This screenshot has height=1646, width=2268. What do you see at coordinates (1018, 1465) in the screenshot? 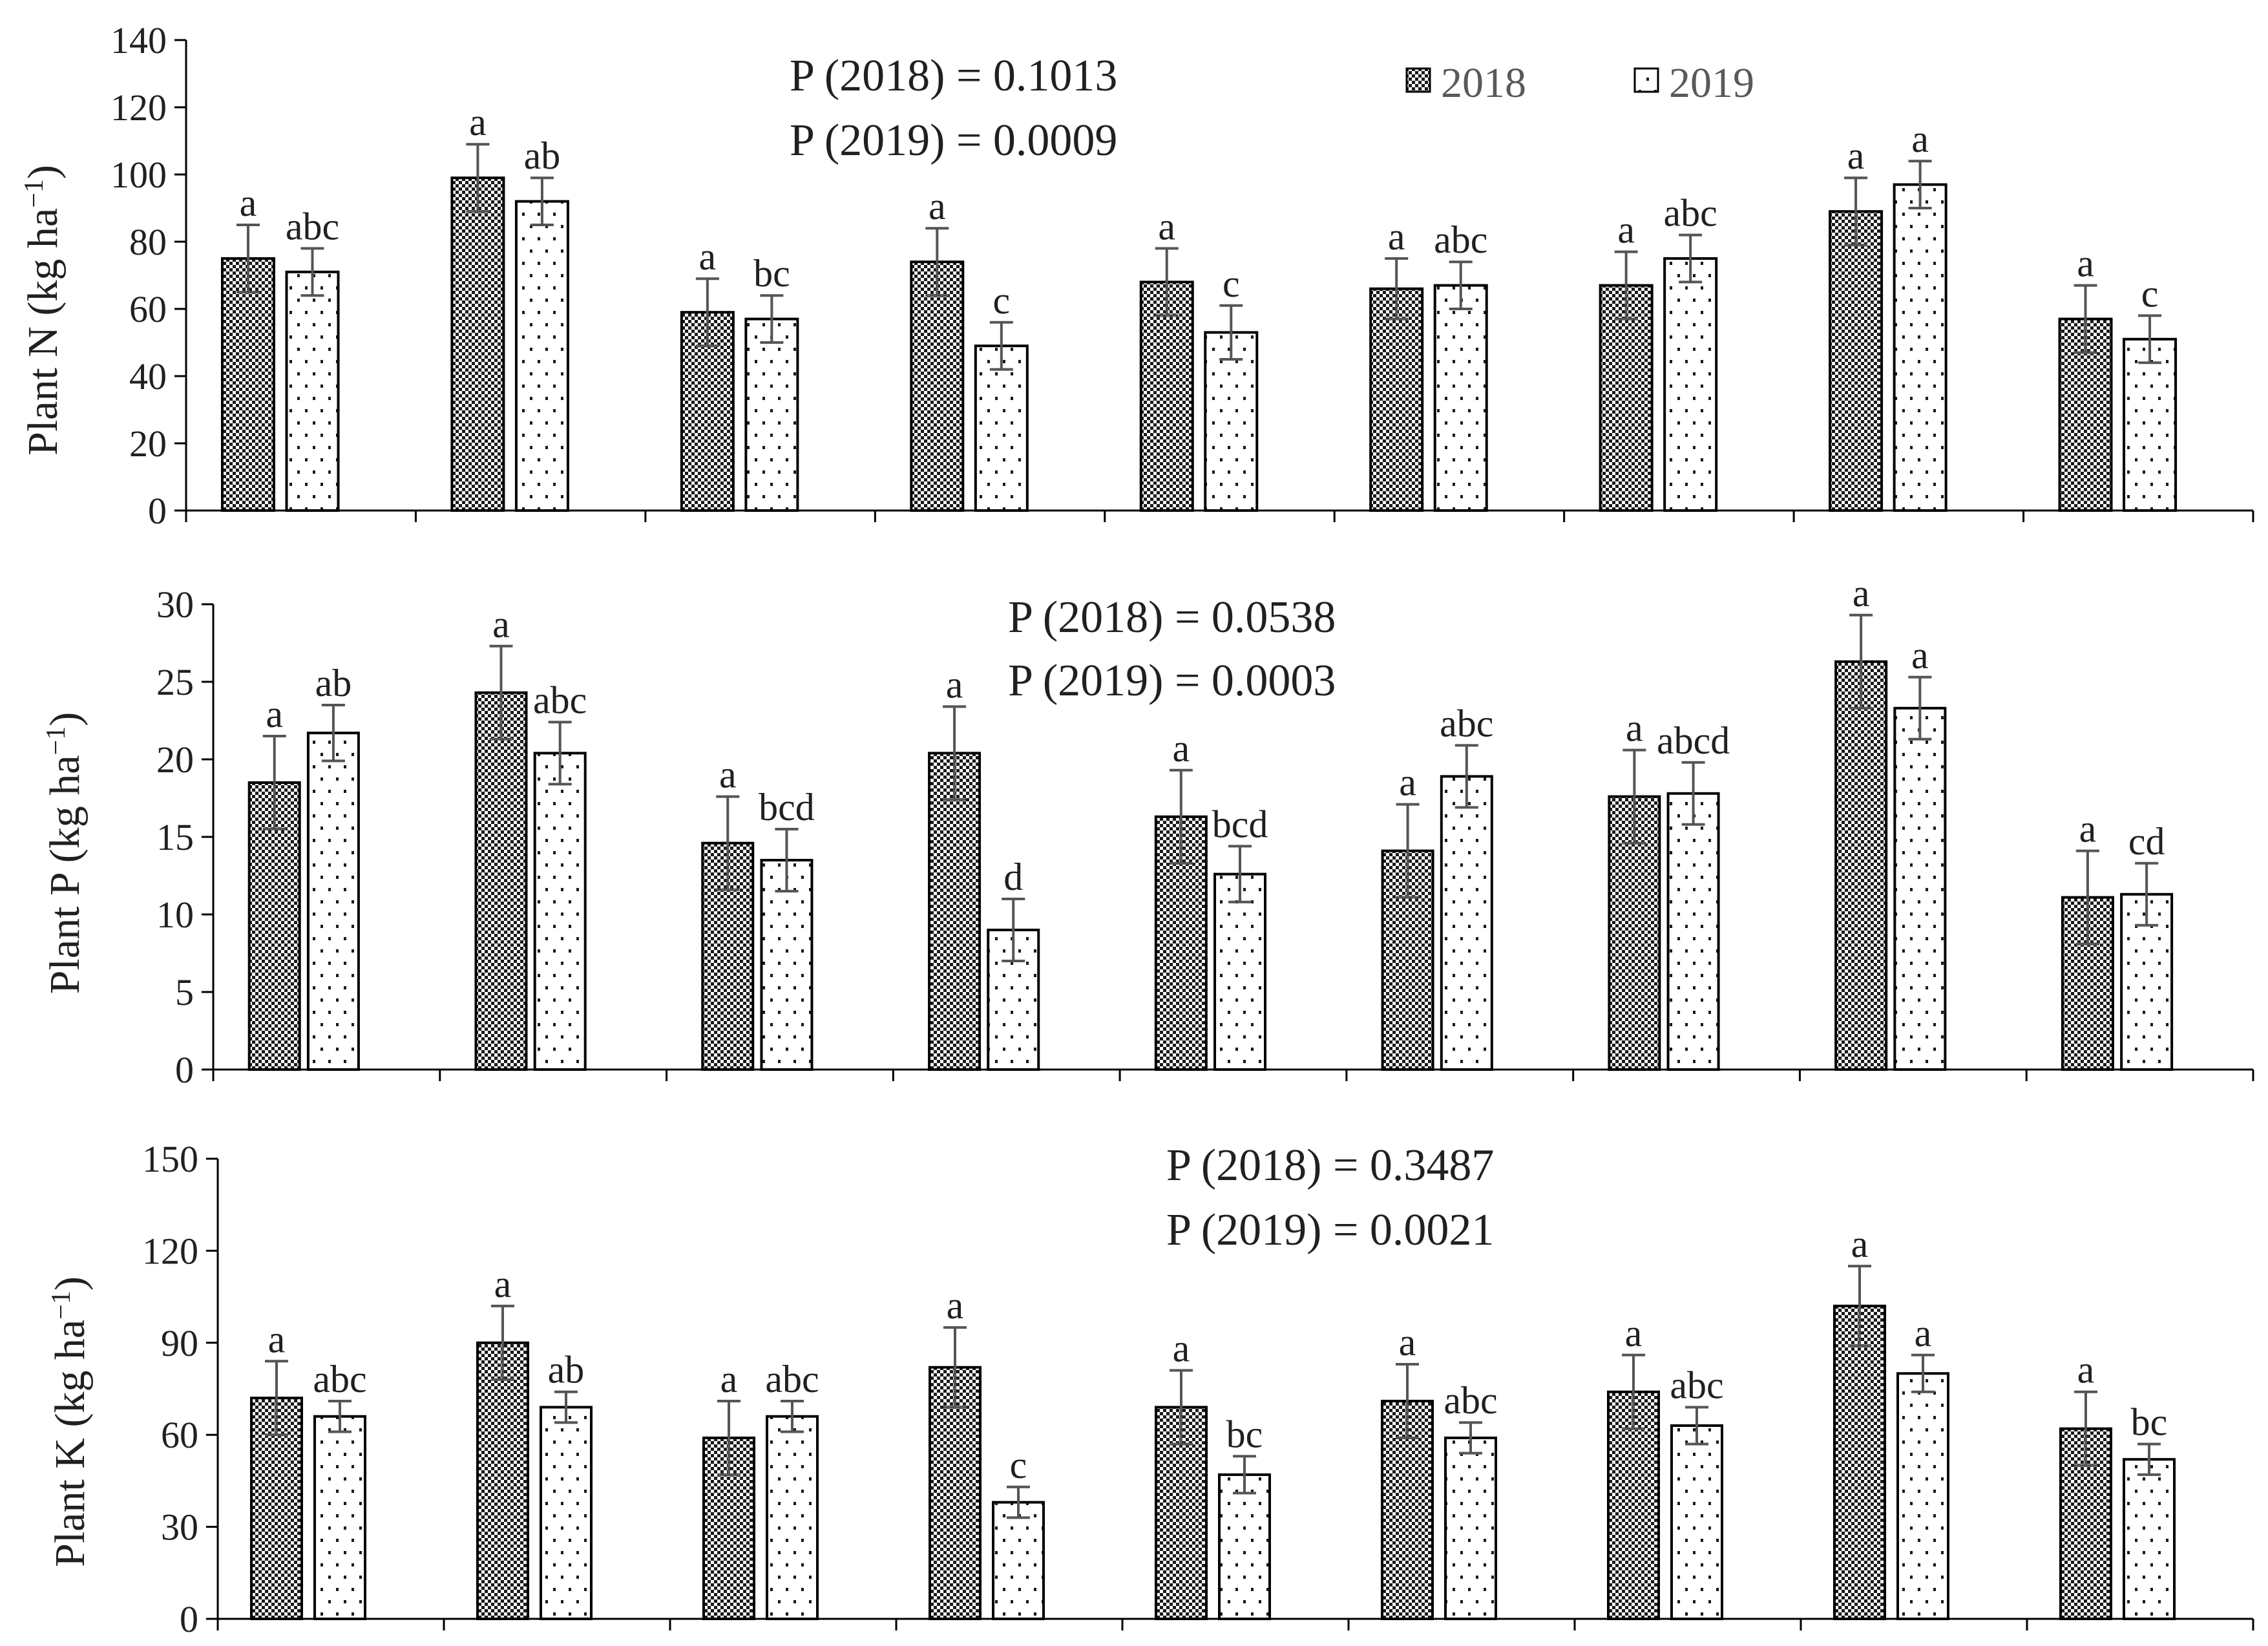
I see `sig-letter-k-2019: c` at bounding box center [1018, 1465].